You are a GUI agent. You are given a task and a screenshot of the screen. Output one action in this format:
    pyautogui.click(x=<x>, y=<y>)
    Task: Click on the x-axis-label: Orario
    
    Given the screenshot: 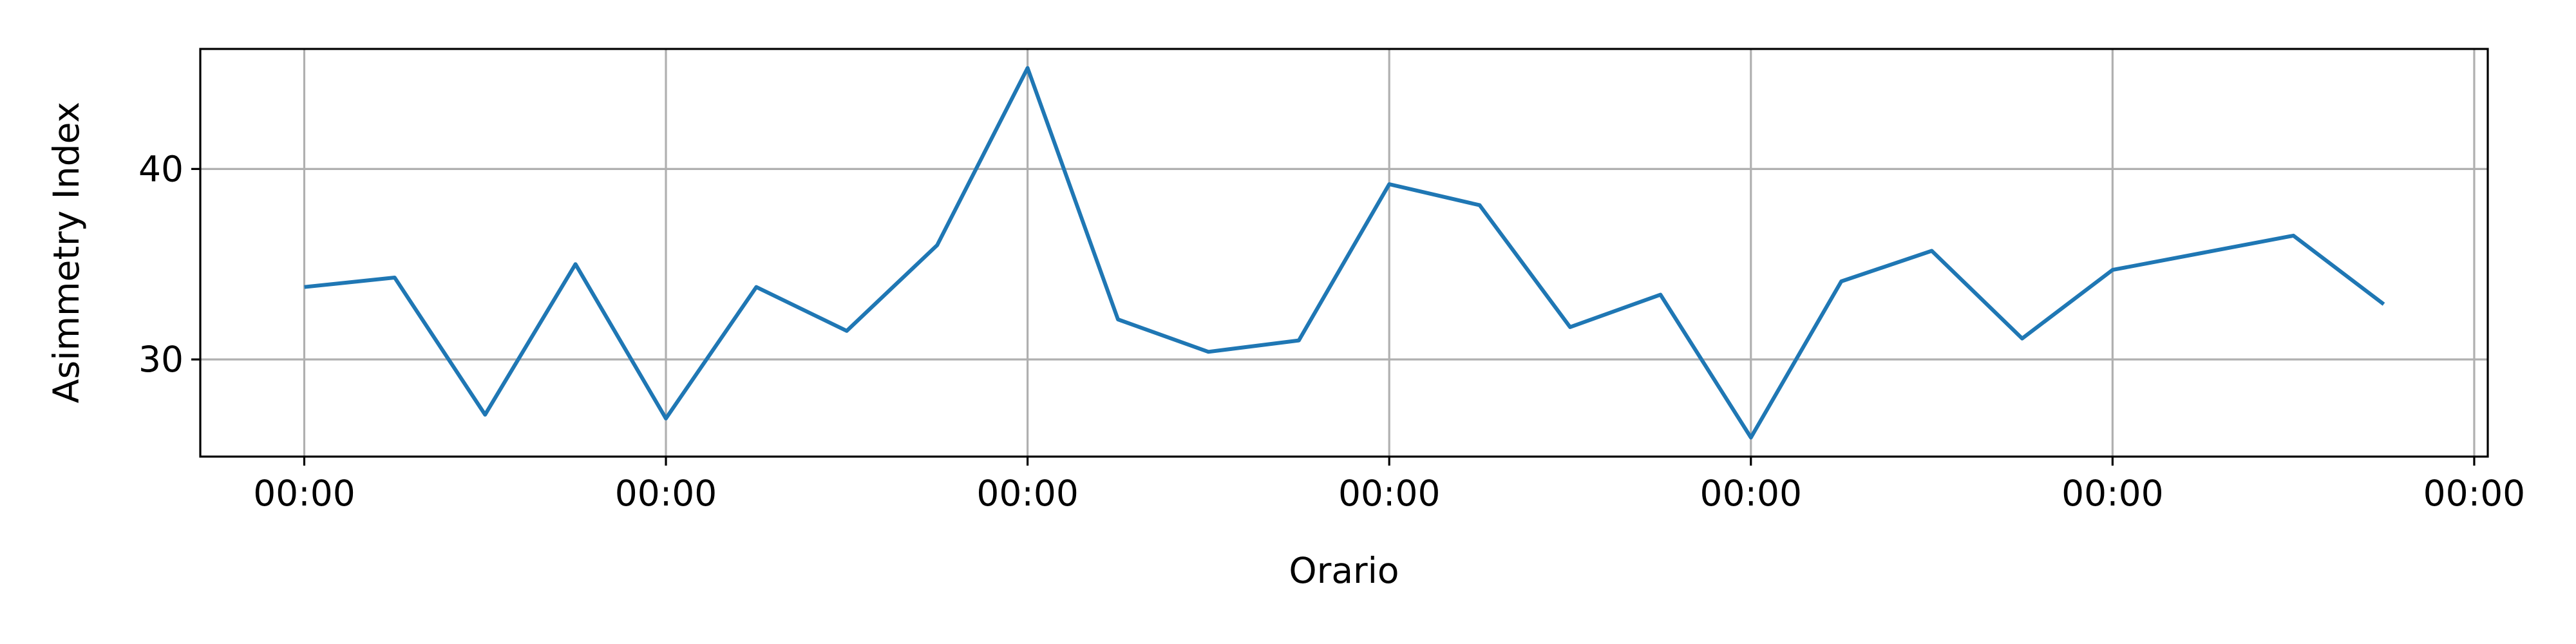 What is the action you would take?
    pyautogui.click(x=1344, y=570)
    